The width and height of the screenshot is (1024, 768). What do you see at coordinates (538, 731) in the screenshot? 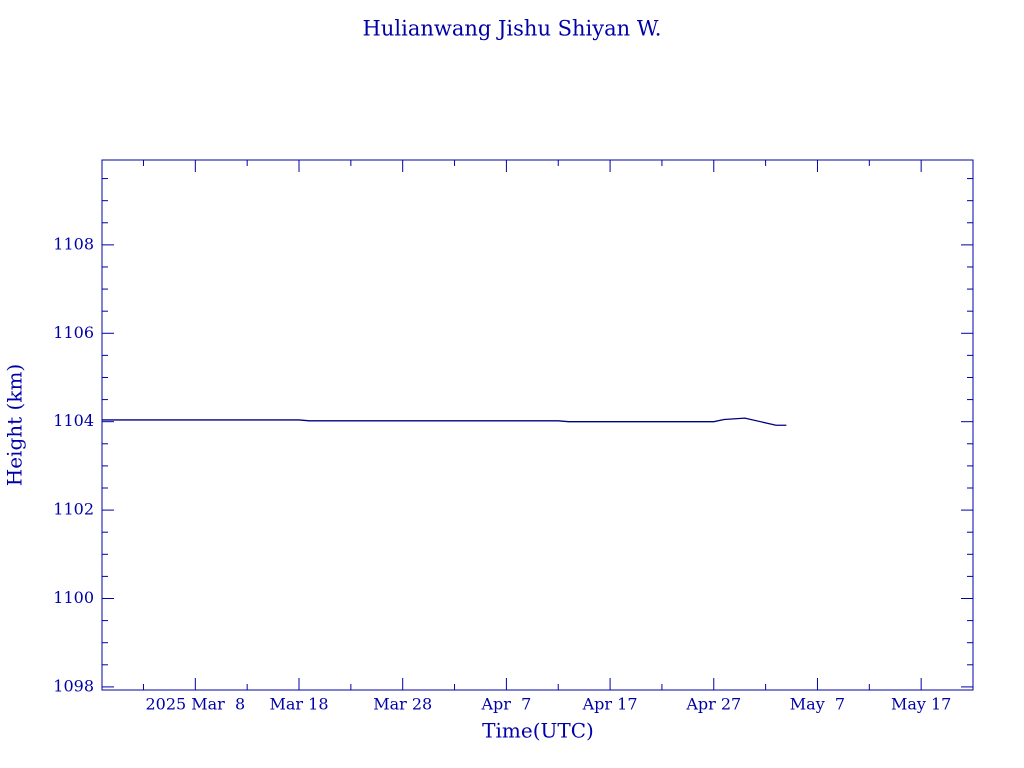
I see `x-axis-label: Time(UTC)` at bounding box center [538, 731].